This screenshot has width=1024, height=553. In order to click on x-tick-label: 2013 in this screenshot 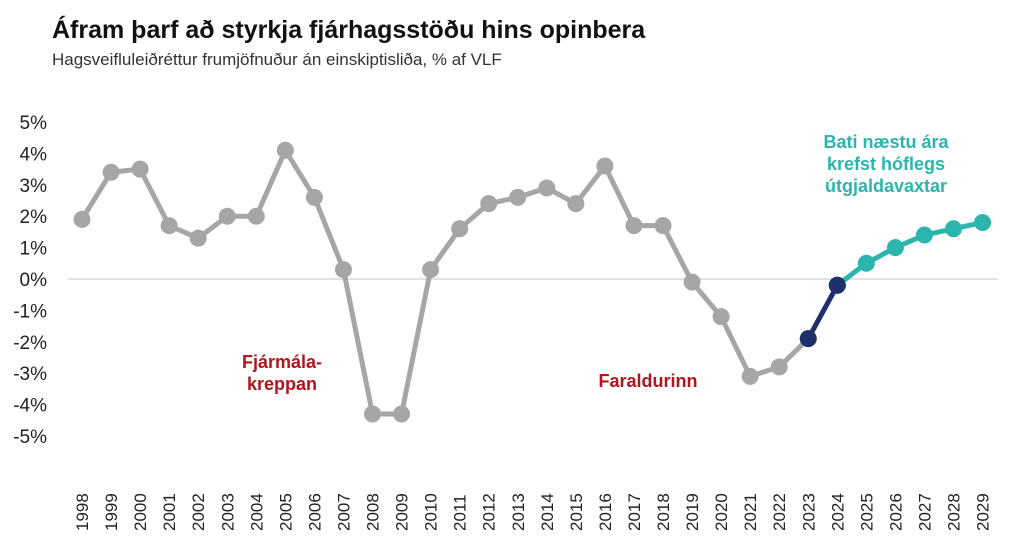, I will do `click(518, 512)`.